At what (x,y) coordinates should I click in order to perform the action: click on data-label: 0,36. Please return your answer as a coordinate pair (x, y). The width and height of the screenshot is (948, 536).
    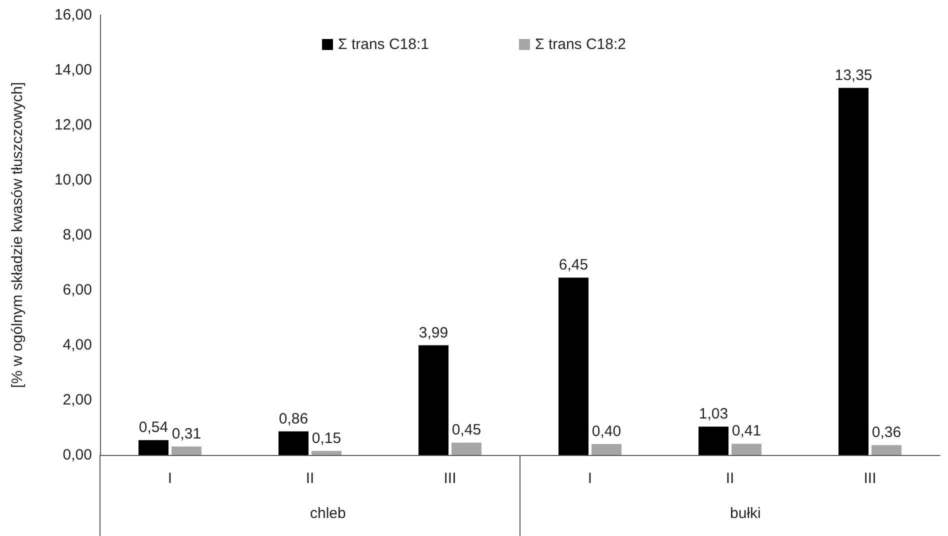
    Looking at the image, I should click on (887, 433).